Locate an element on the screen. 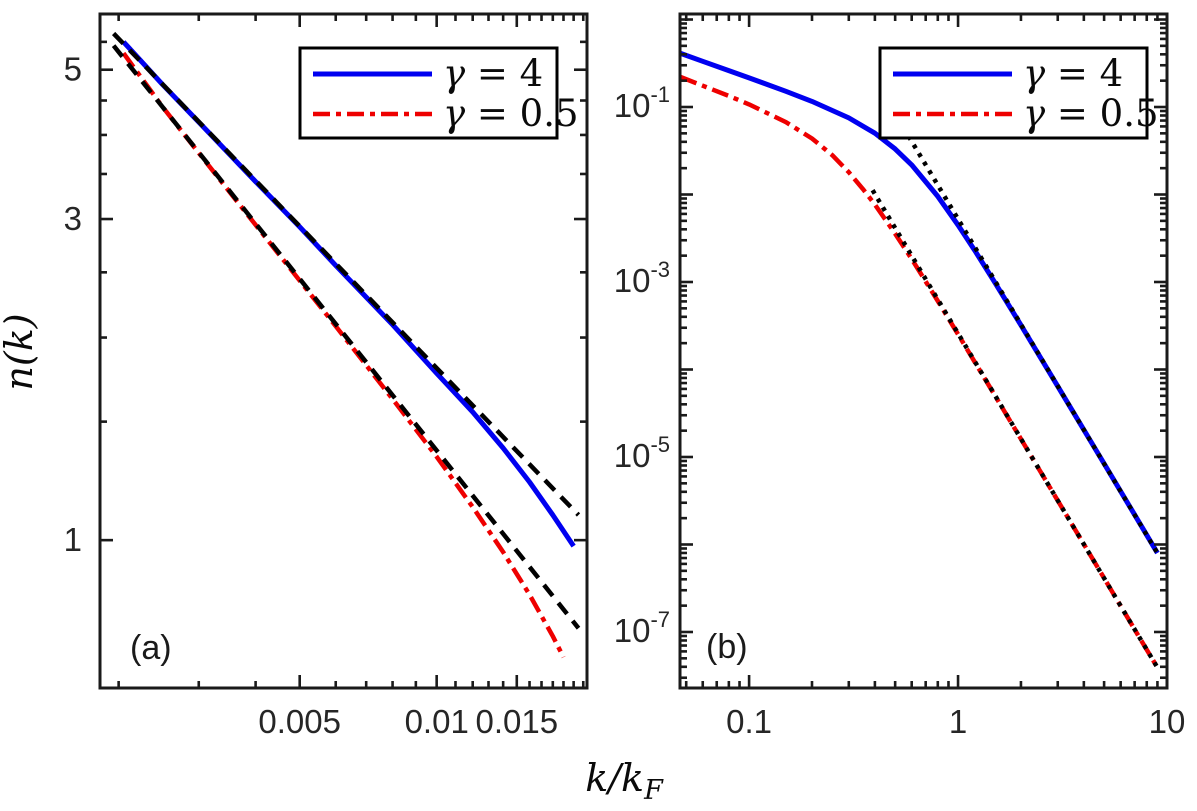 This screenshot has height=811, width=1197. y-tick-label: 5 is located at coordinates (73, 69).